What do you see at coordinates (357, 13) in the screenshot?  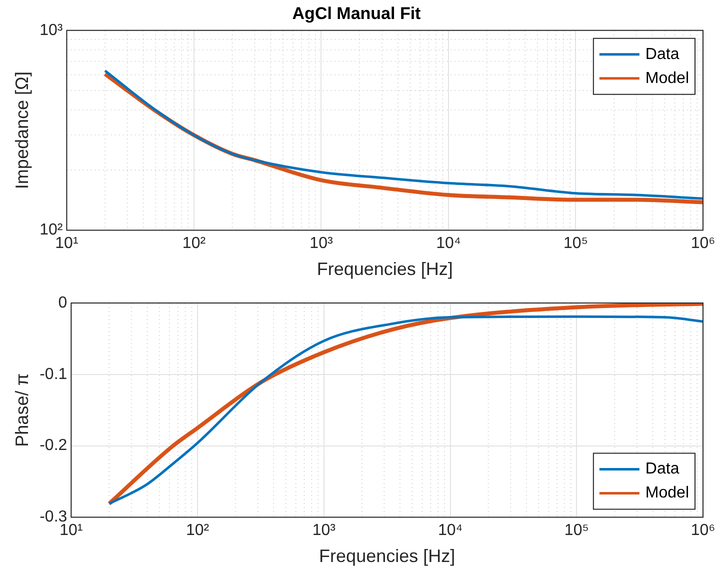 I see `chart-title: AgCl Manual Fit` at bounding box center [357, 13].